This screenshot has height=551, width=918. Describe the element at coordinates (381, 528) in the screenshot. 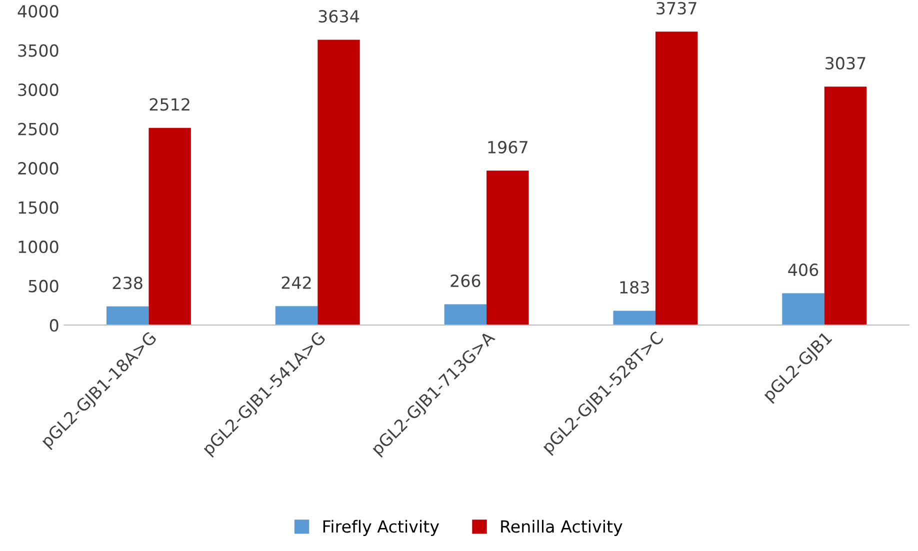

I see `legend-label: Firefly Activity` at that location.